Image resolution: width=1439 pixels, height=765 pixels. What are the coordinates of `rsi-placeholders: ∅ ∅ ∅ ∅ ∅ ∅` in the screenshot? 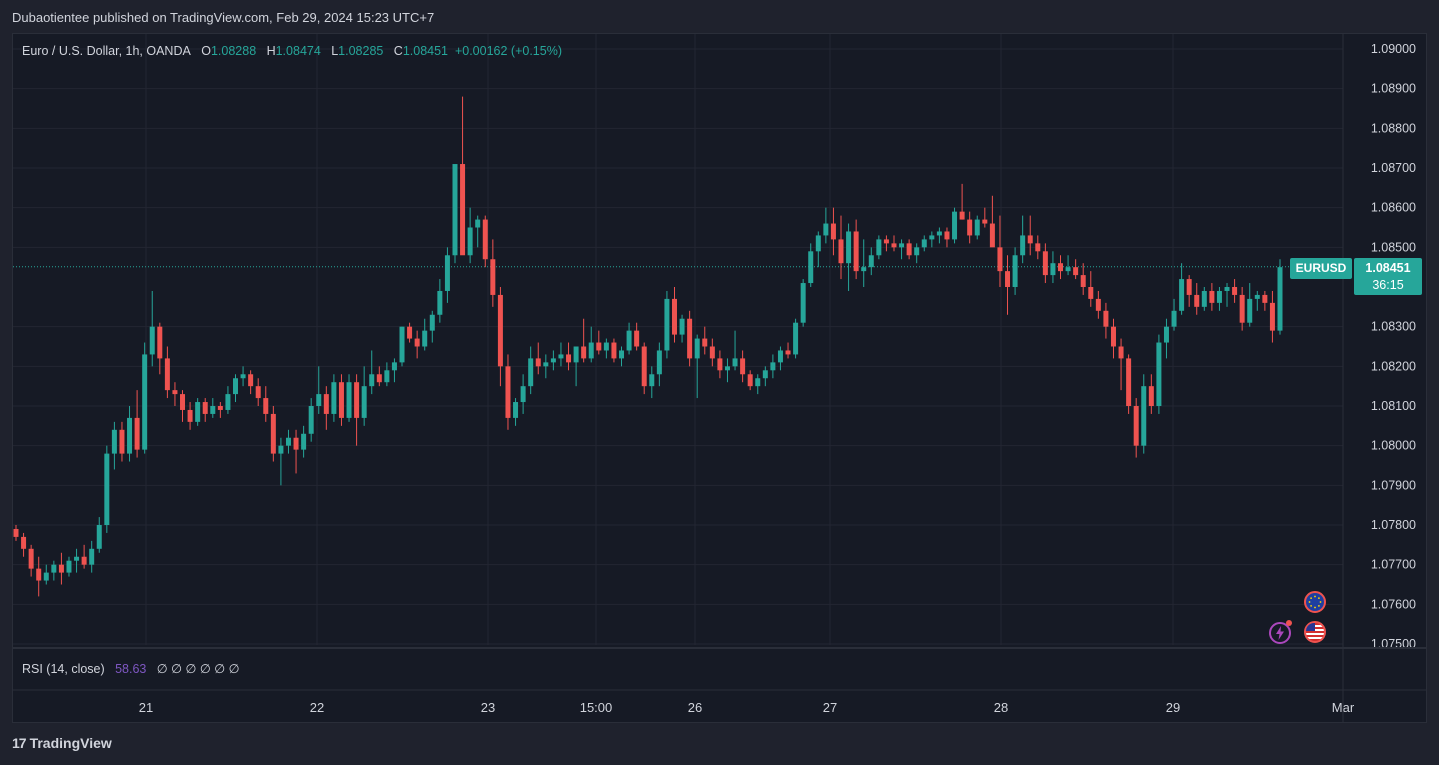 It's located at (198, 669).